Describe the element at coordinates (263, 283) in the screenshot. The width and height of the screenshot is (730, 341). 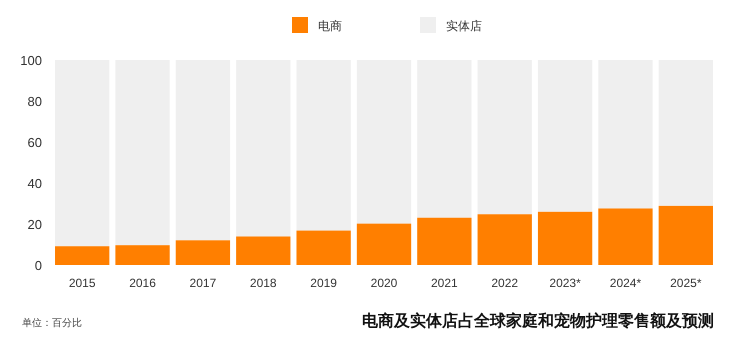
I see `x-tick-label: 2018` at that location.